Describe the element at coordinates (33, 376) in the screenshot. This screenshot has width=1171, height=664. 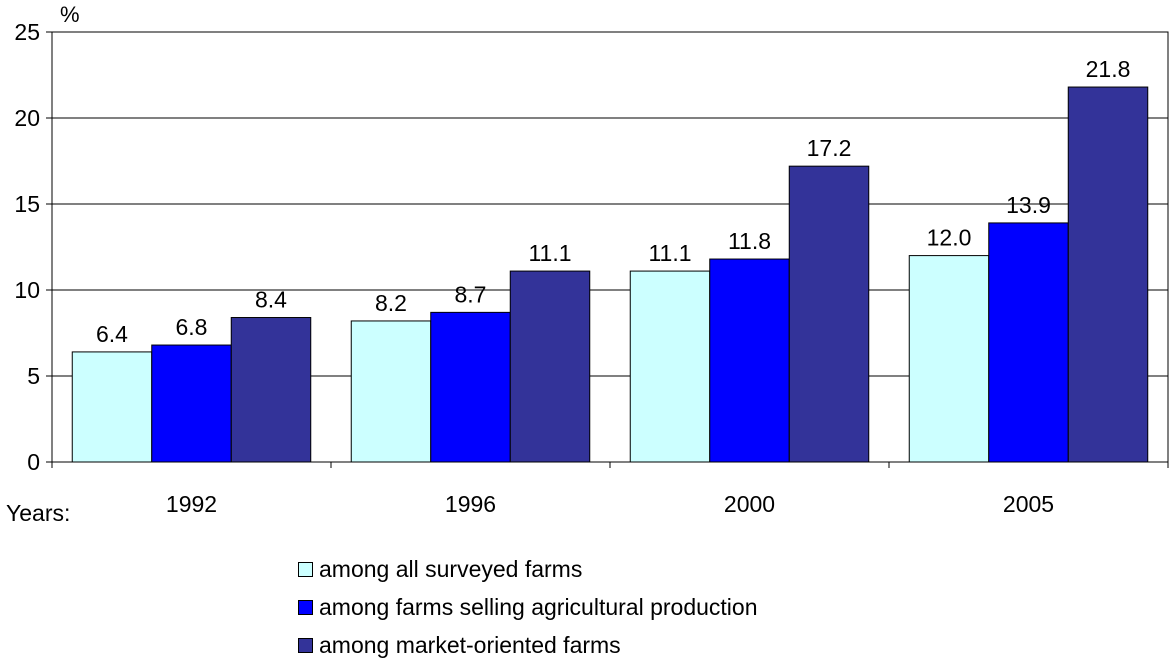
I see `y-tick-label: 5` at that location.